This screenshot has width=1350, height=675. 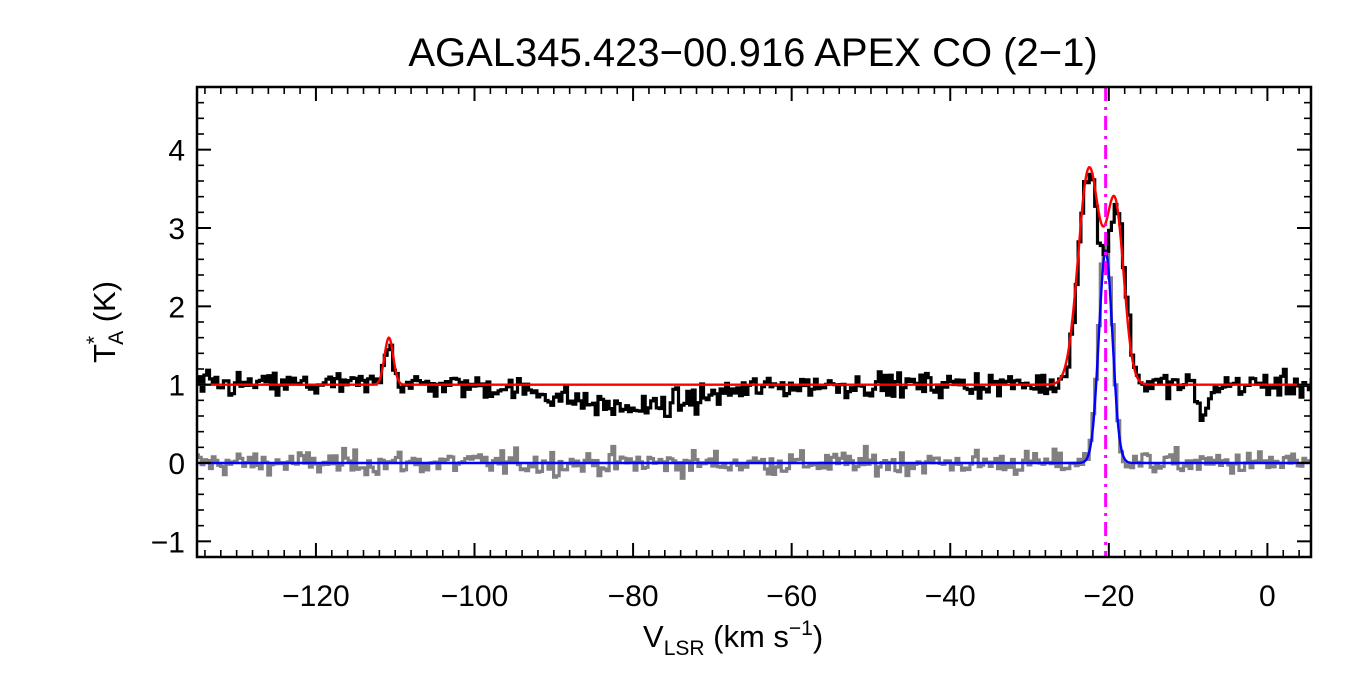 I want to click on y-axis-label-unit: (K), so click(x=104, y=306).